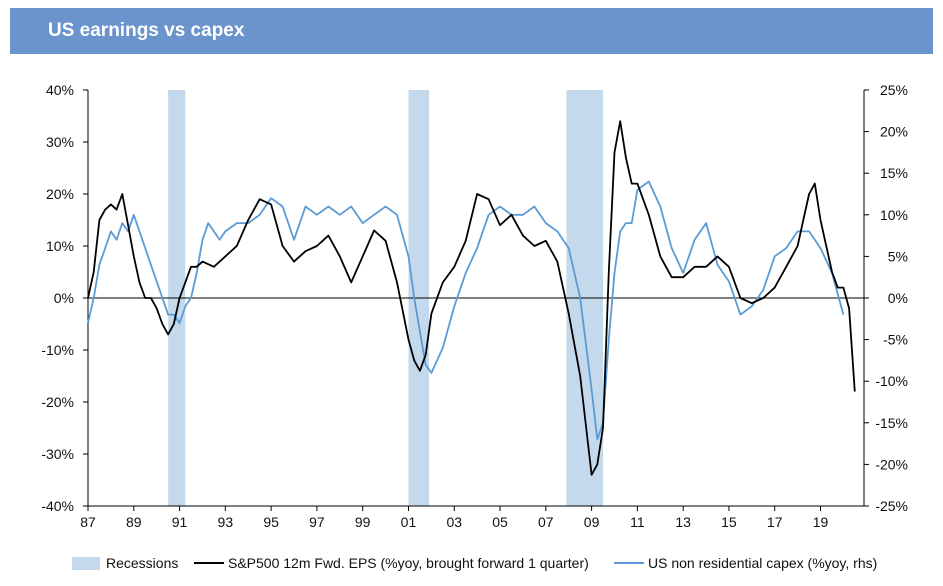 The height and width of the screenshot is (586, 943). What do you see at coordinates (60, 194) in the screenshot?
I see `left-tick-label: 20%` at bounding box center [60, 194].